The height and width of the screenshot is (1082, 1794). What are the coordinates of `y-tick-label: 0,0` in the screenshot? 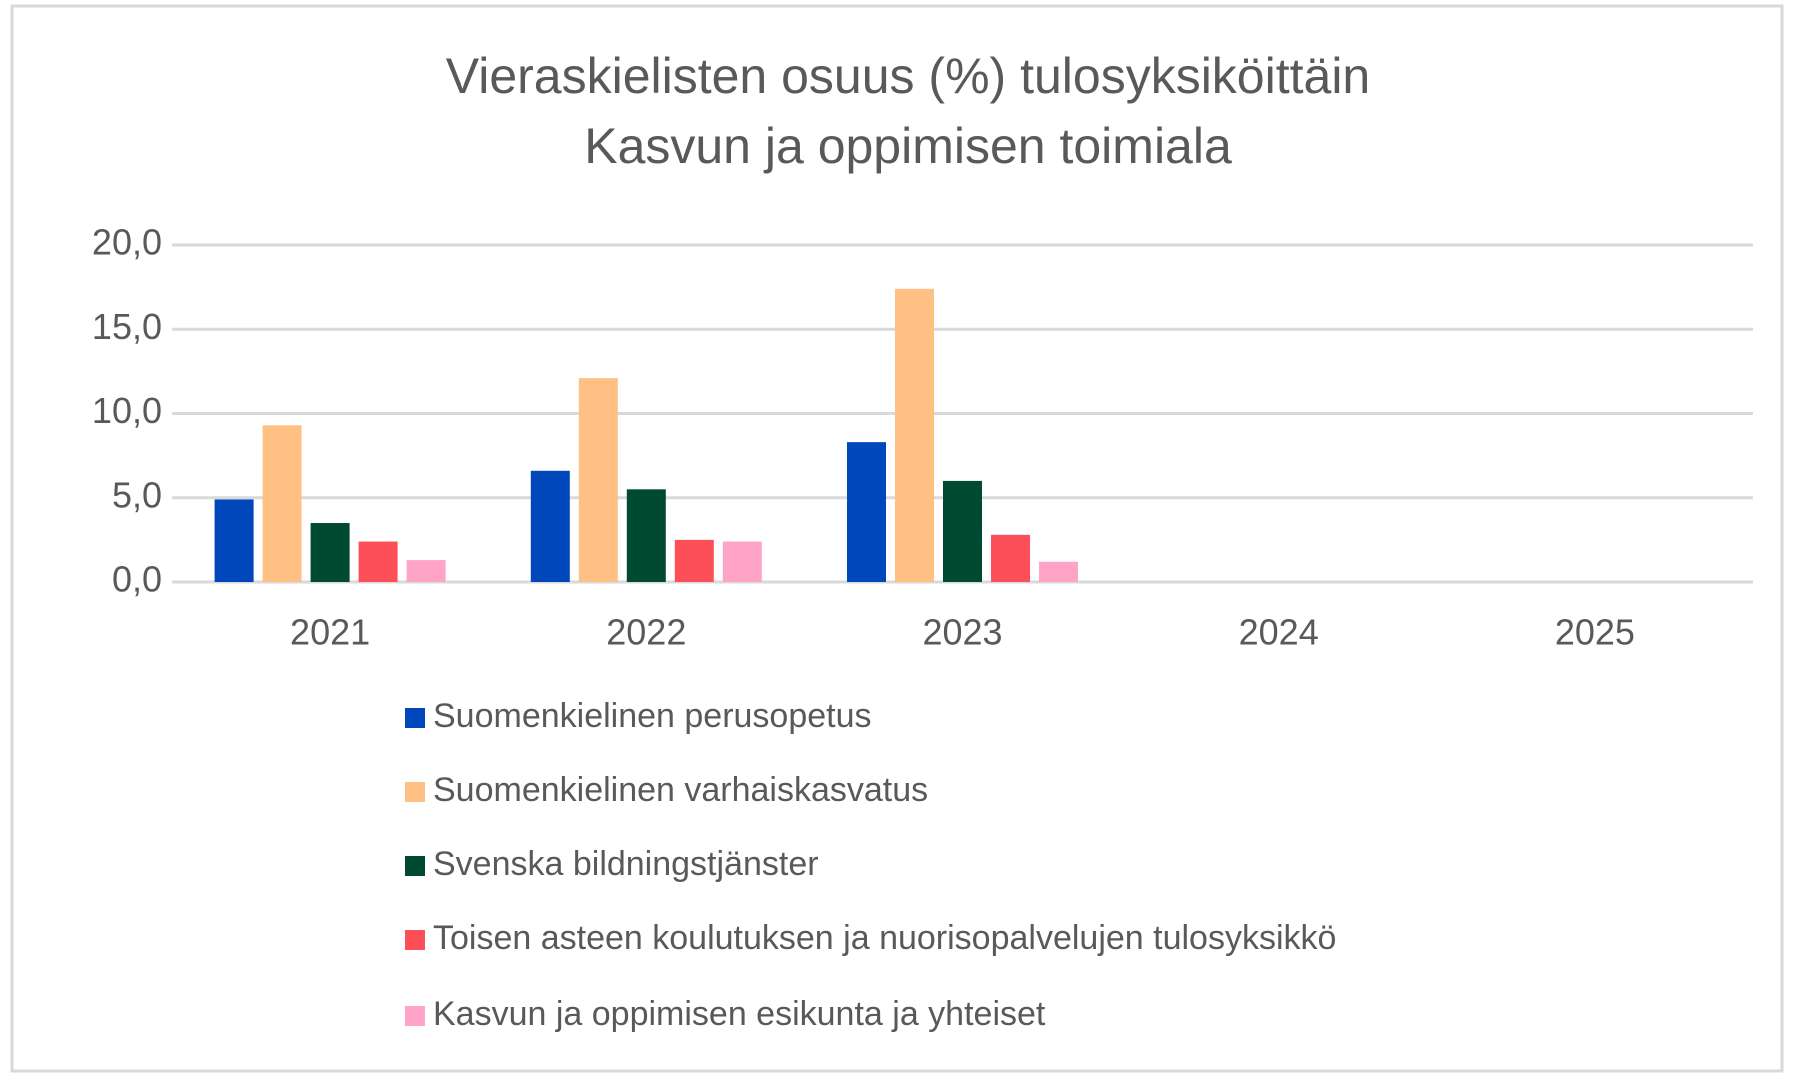 It's located at (137, 579).